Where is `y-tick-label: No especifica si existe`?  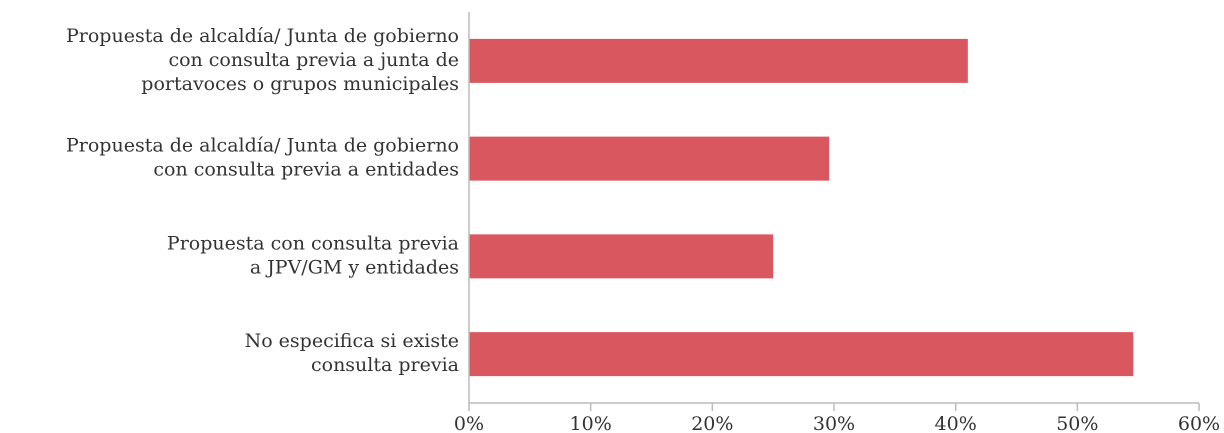
y-tick-label: No especifica si existe is located at coordinates (352, 341).